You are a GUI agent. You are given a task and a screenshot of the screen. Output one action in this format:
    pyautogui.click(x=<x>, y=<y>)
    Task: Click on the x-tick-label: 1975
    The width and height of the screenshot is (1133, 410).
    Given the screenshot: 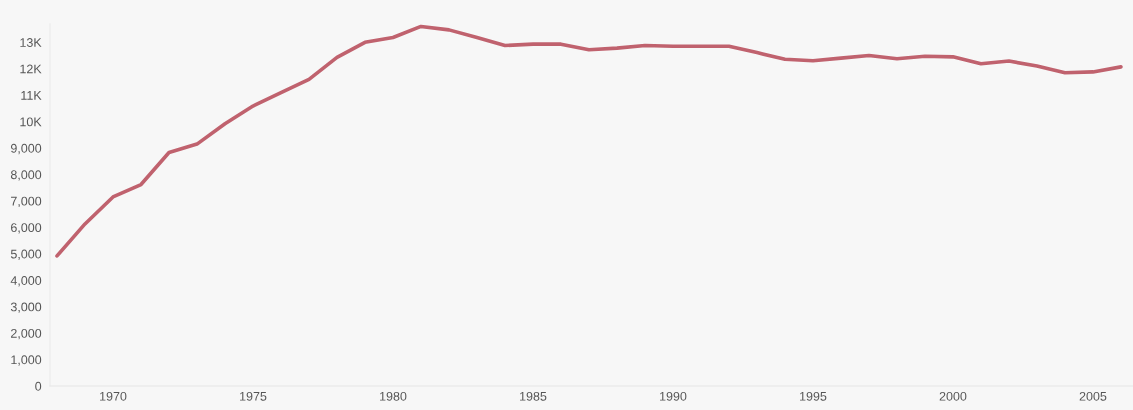 What is the action you would take?
    pyautogui.click(x=253, y=396)
    